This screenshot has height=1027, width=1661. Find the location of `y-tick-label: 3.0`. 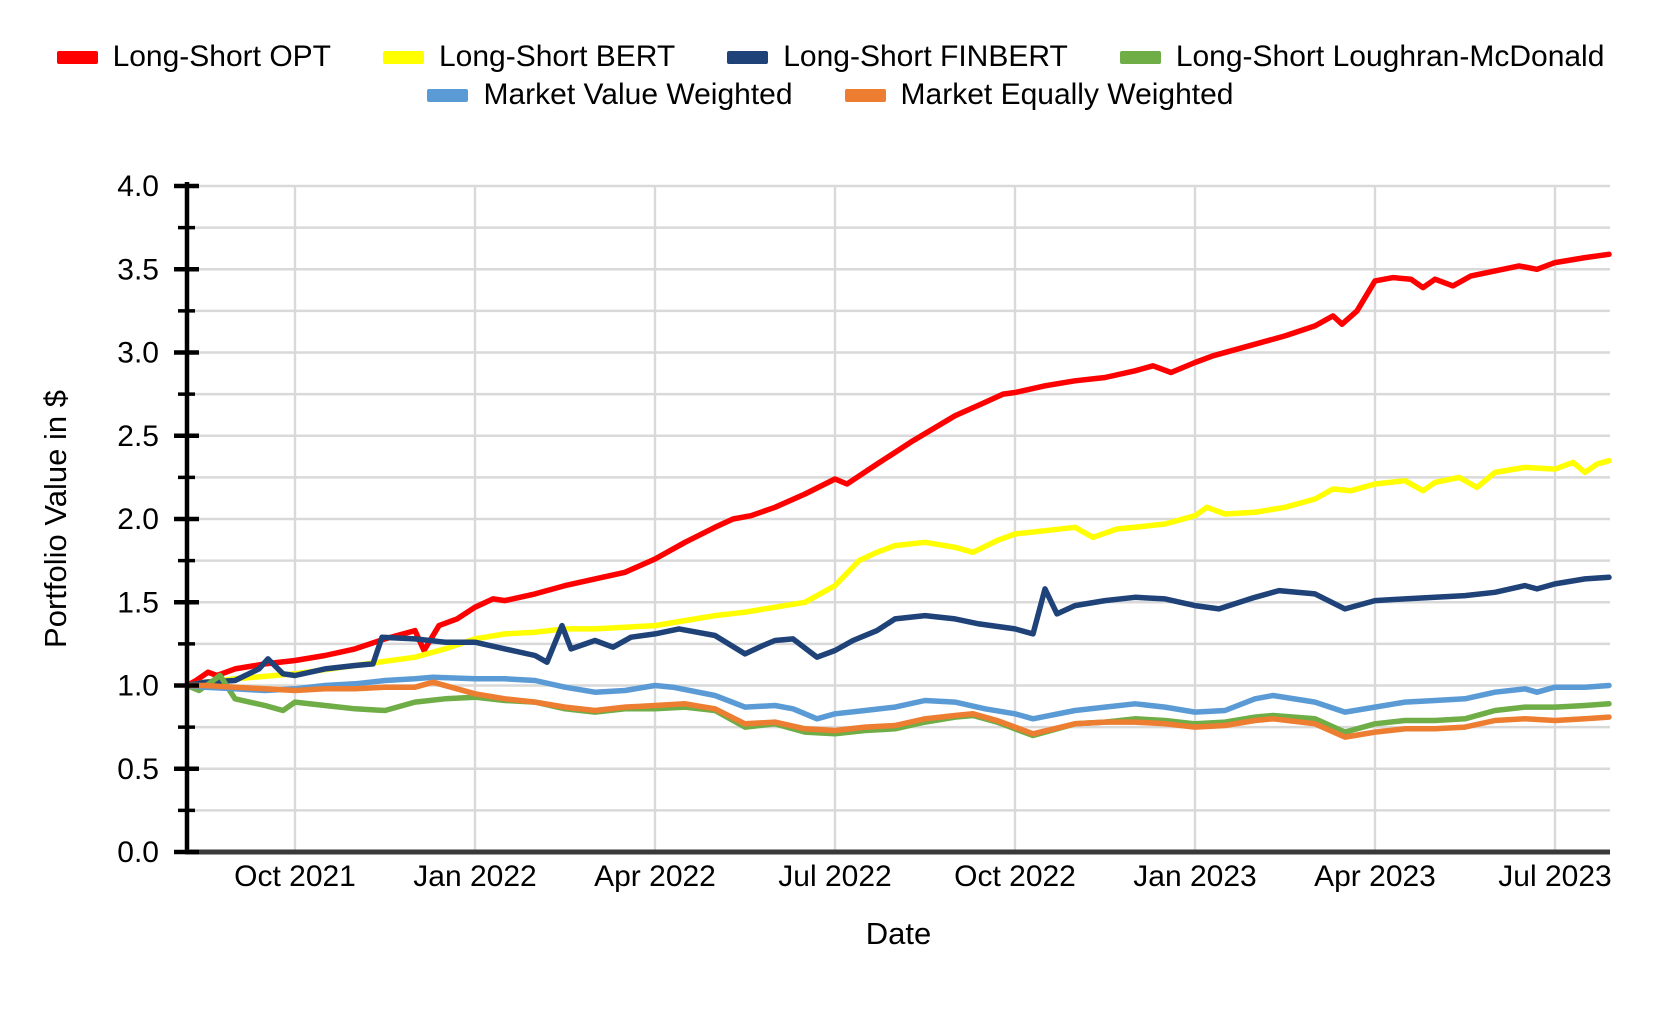

y-tick-label: 3.0 is located at coordinates (138, 353).